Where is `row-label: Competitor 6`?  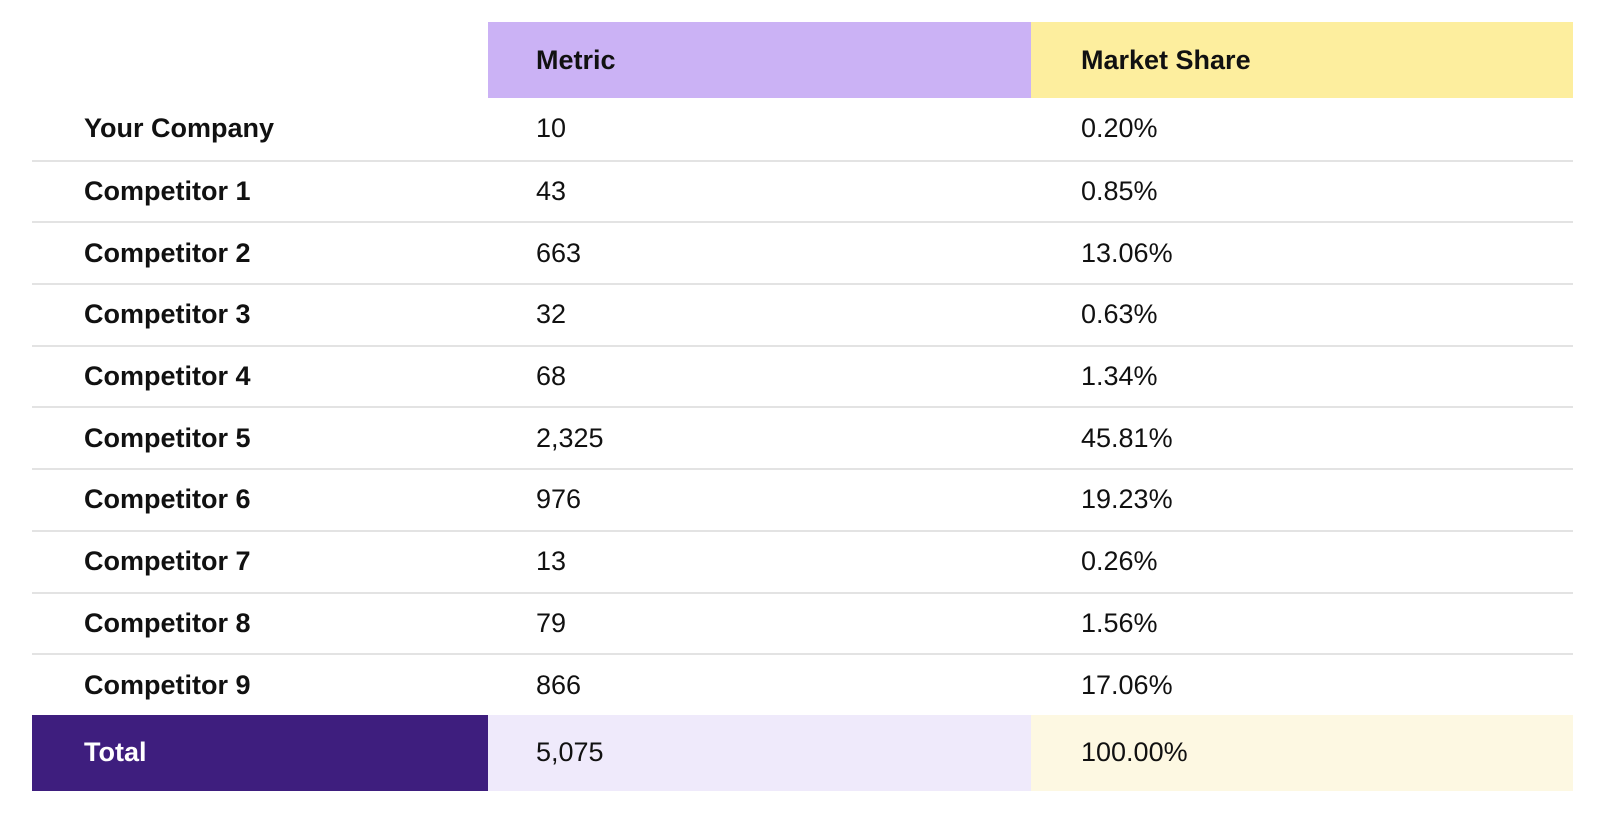
row-label: Competitor 6 is located at coordinates (167, 499).